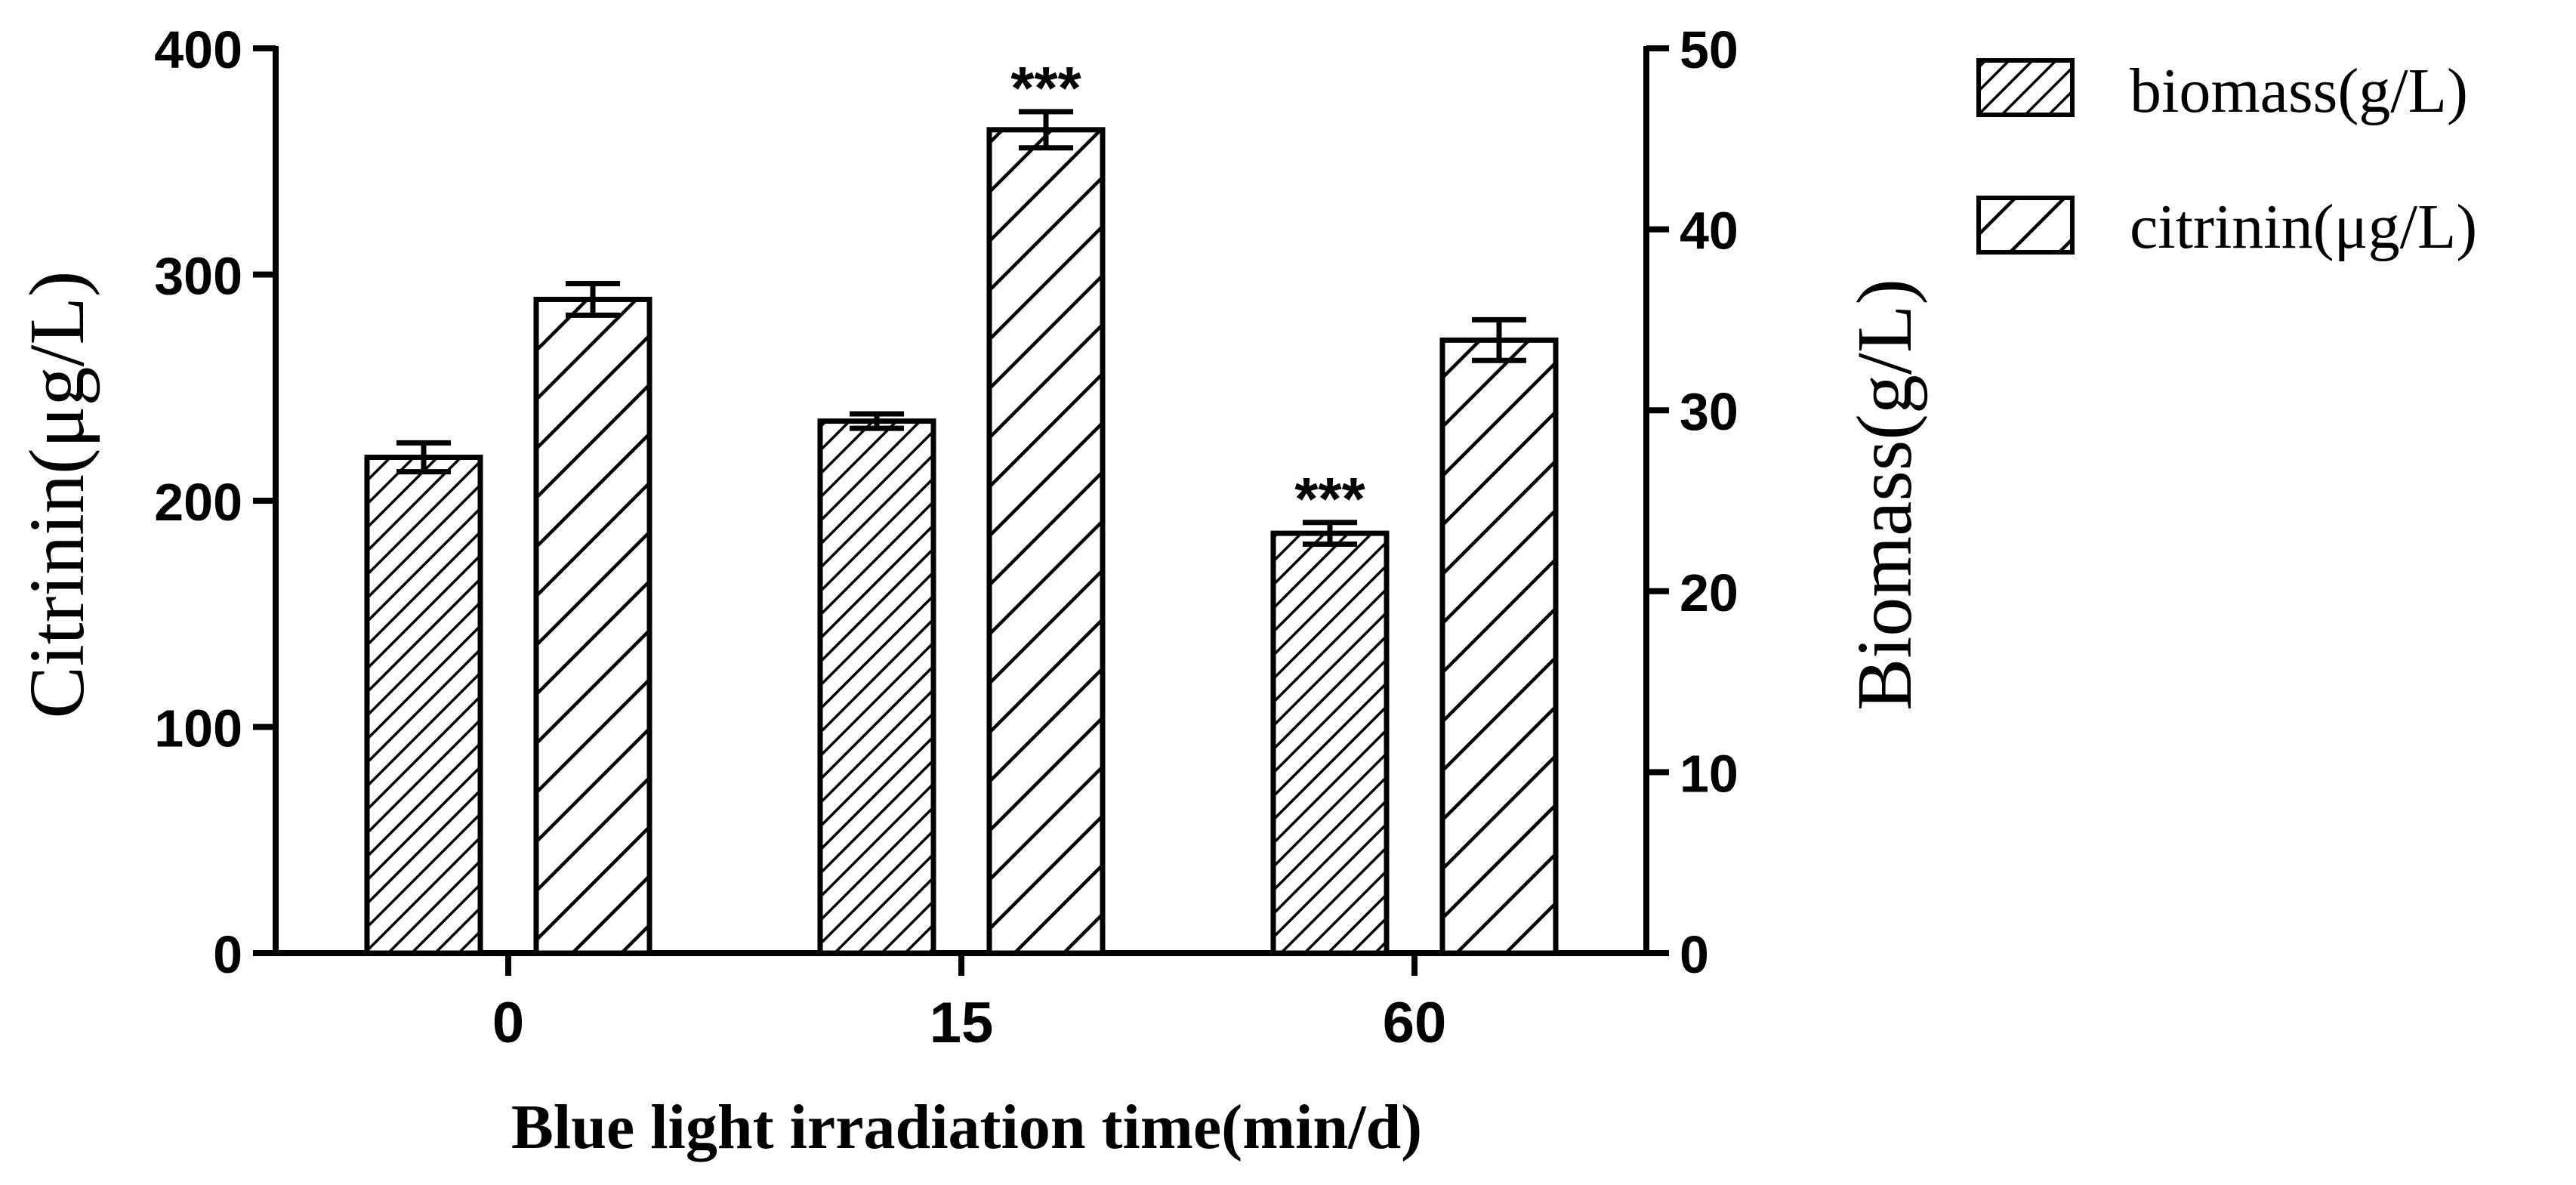  What do you see at coordinates (2025, 225) in the screenshot?
I see `legend-swatch-citrinin` at bounding box center [2025, 225].